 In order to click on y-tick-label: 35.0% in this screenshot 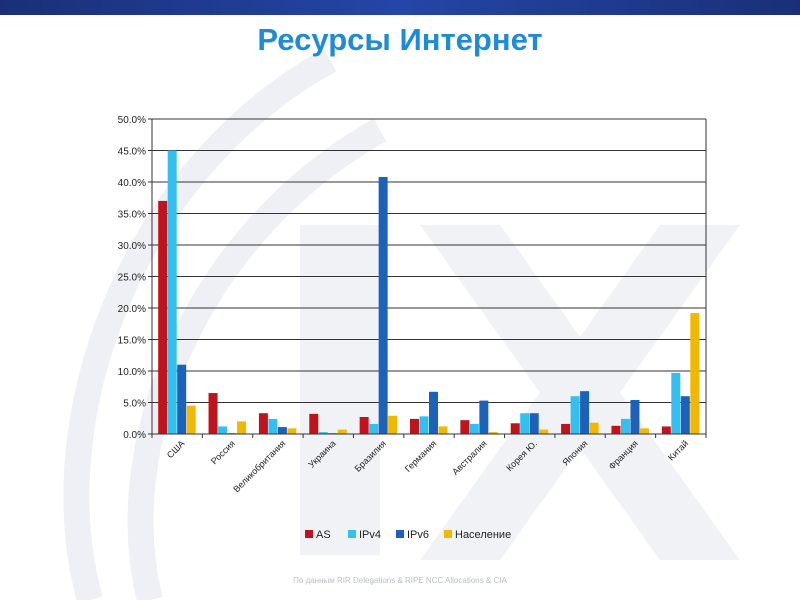, I will do `click(132, 215)`.